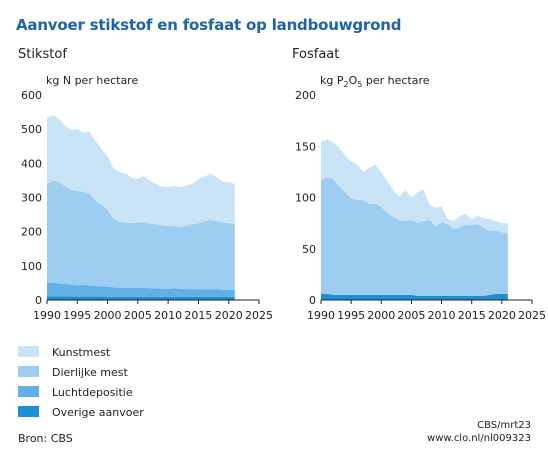  Describe the element at coordinates (42, 54) in the screenshot. I see `chart-title-stikstof: Stikstof` at that location.